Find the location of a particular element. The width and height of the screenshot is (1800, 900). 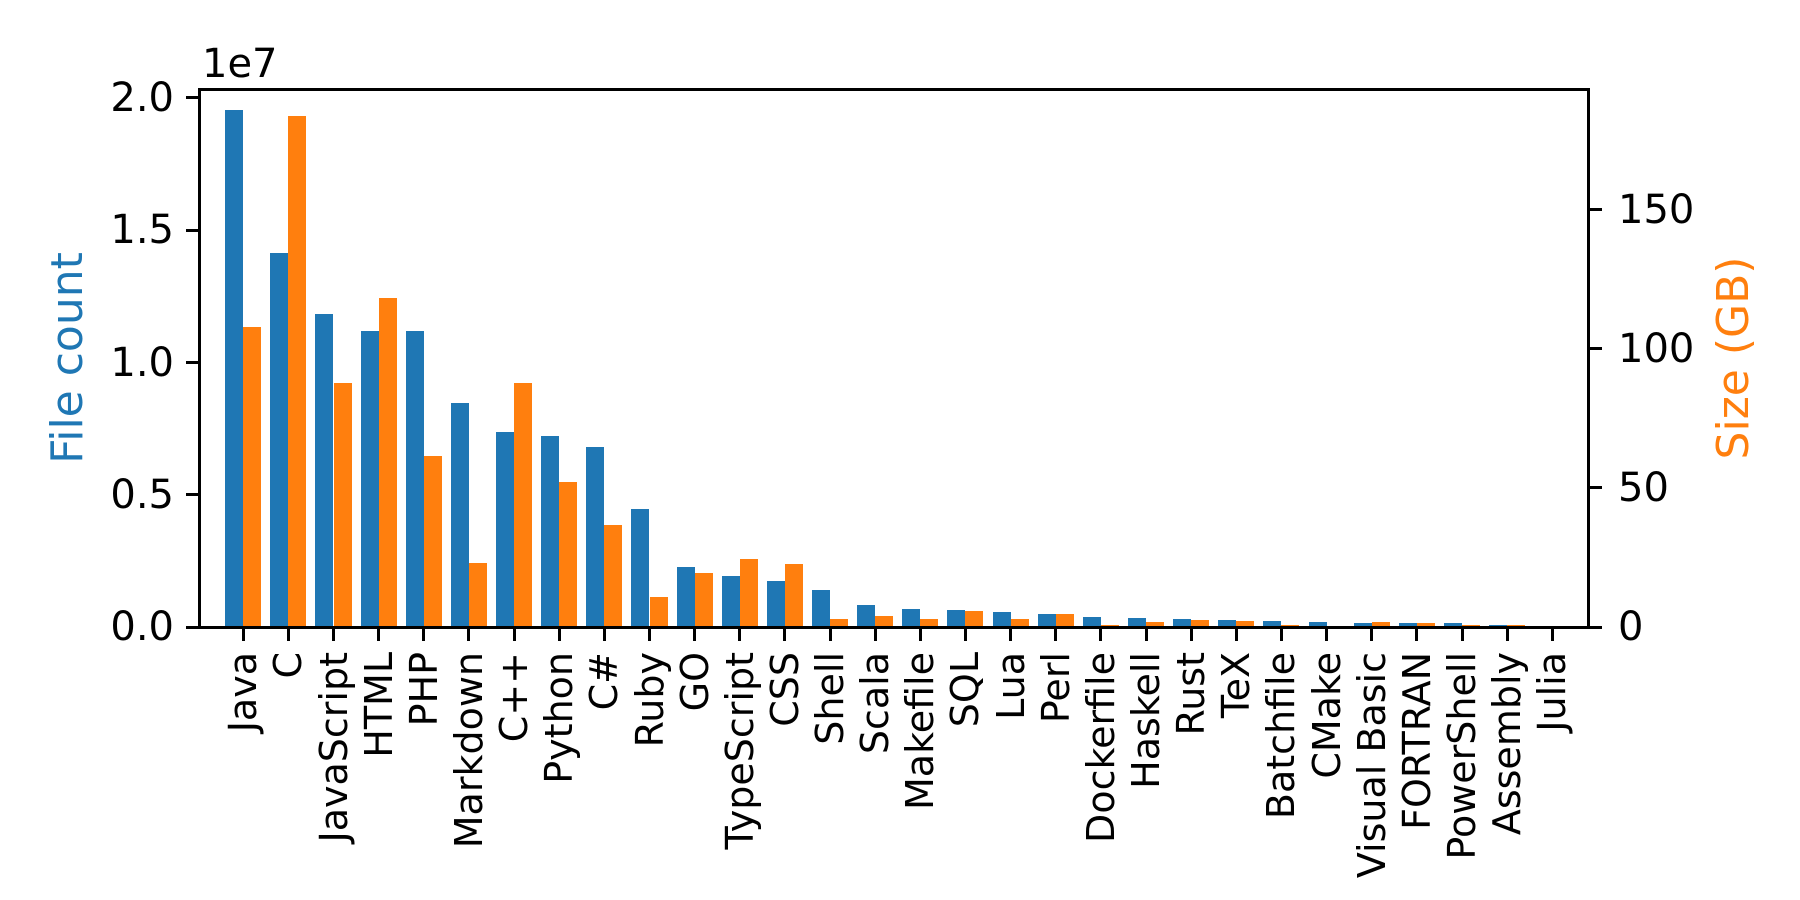

x-tick-Dockerfile is located at coordinates (1101, 634).